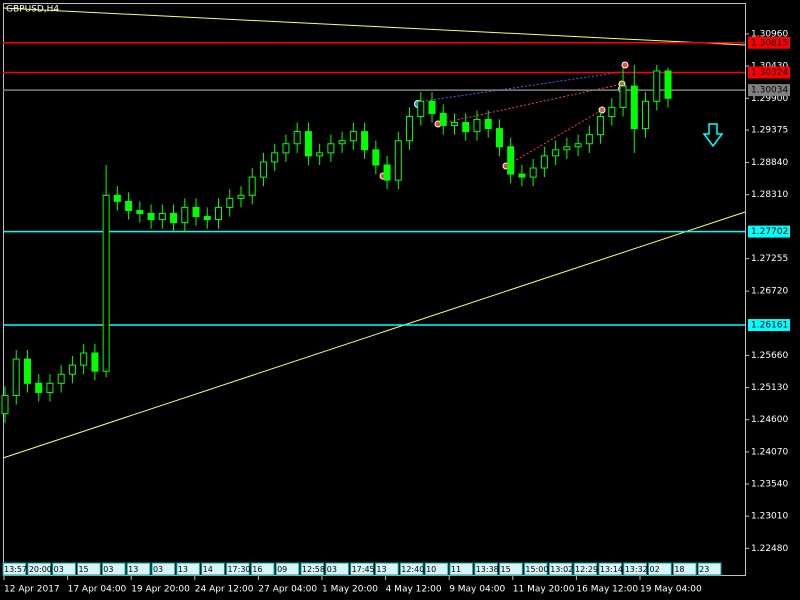  I want to click on trade-tag: 15:00, so click(536, 569).